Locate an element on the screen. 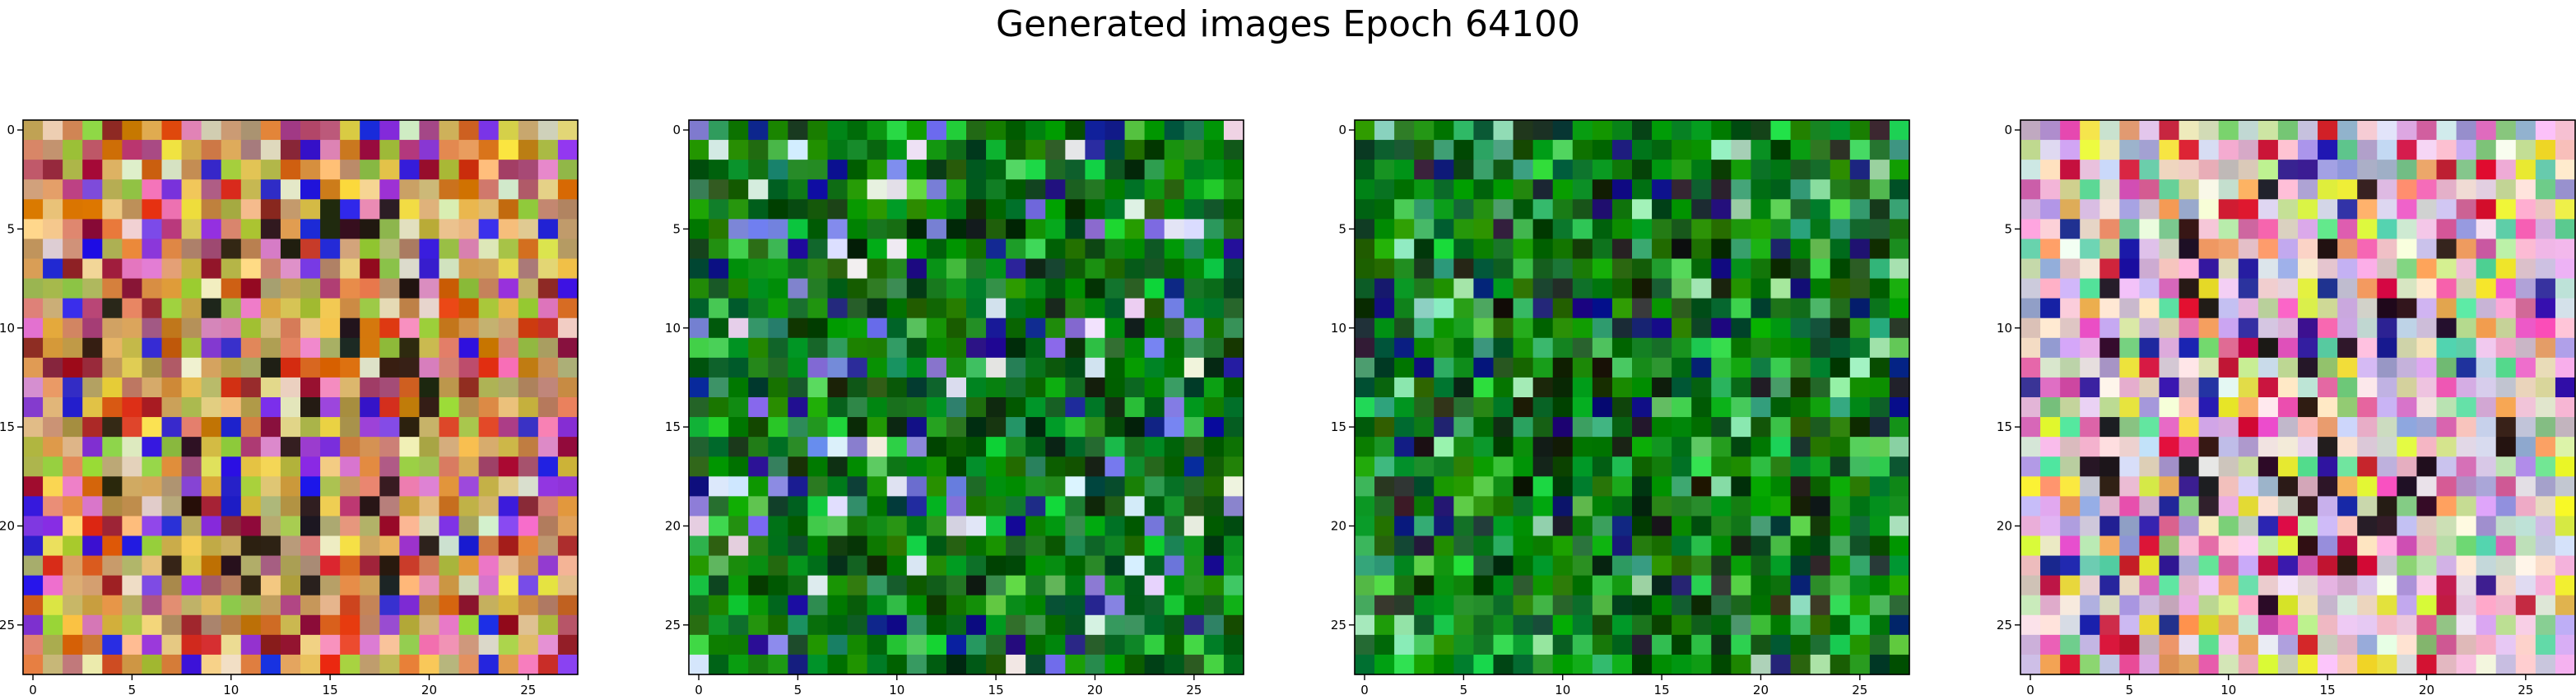 This screenshot has width=2576, height=695. x-tick-label: 25 is located at coordinates (2525, 689).